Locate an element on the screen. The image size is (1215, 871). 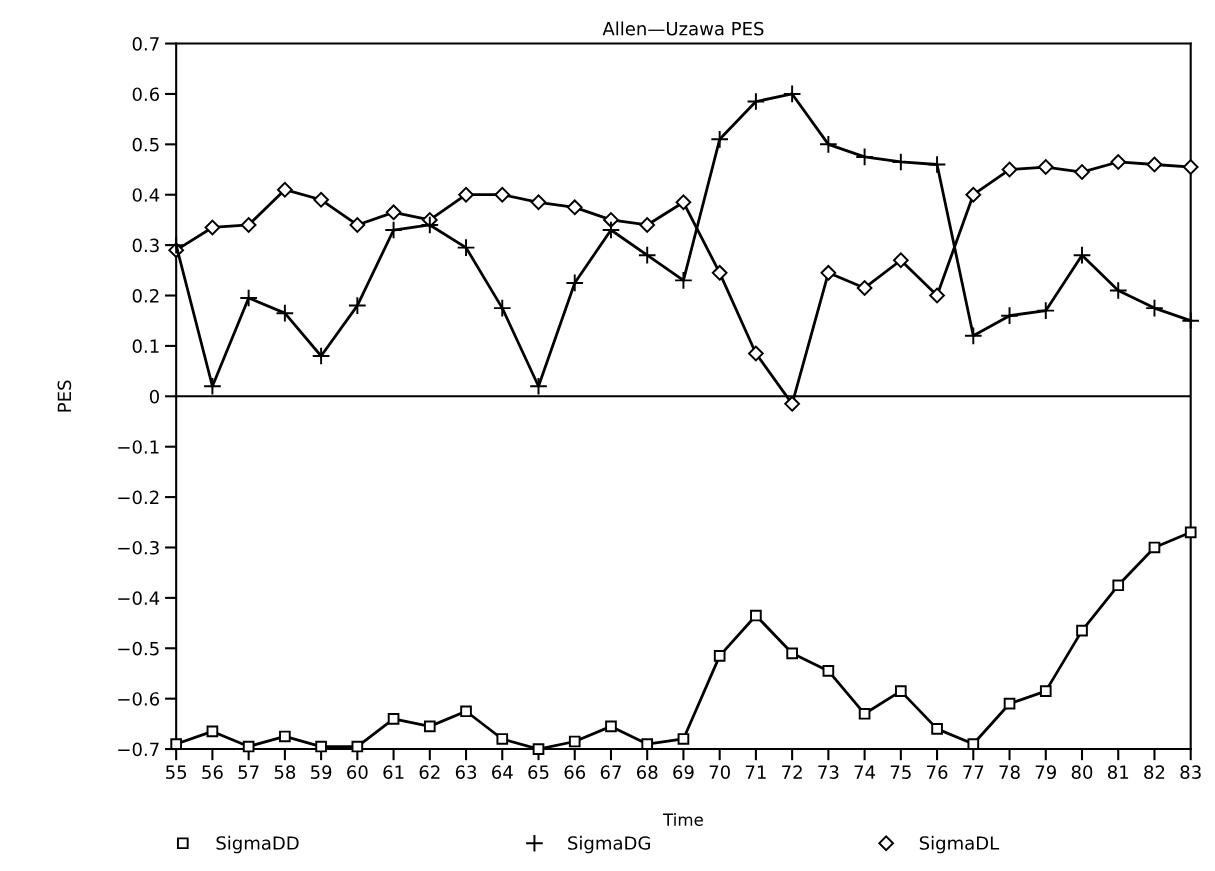
x-tick-label: 57 is located at coordinates (248, 772).